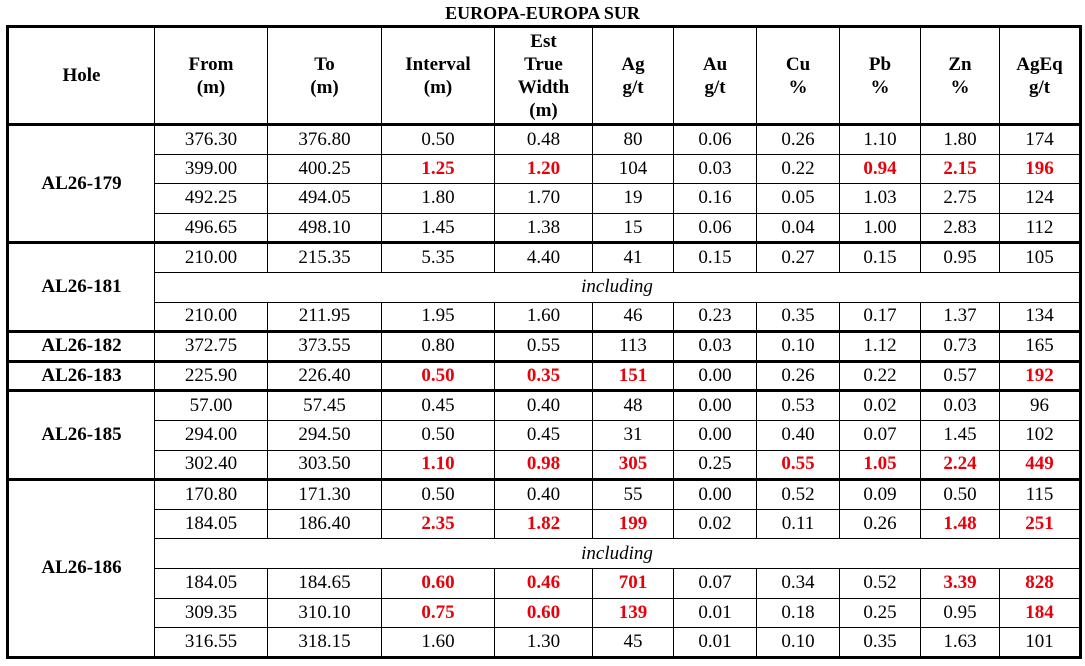 The height and width of the screenshot is (666, 1085). Describe the element at coordinates (543, 583) in the screenshot. I see `cell-highlight: 0.46` at that location.